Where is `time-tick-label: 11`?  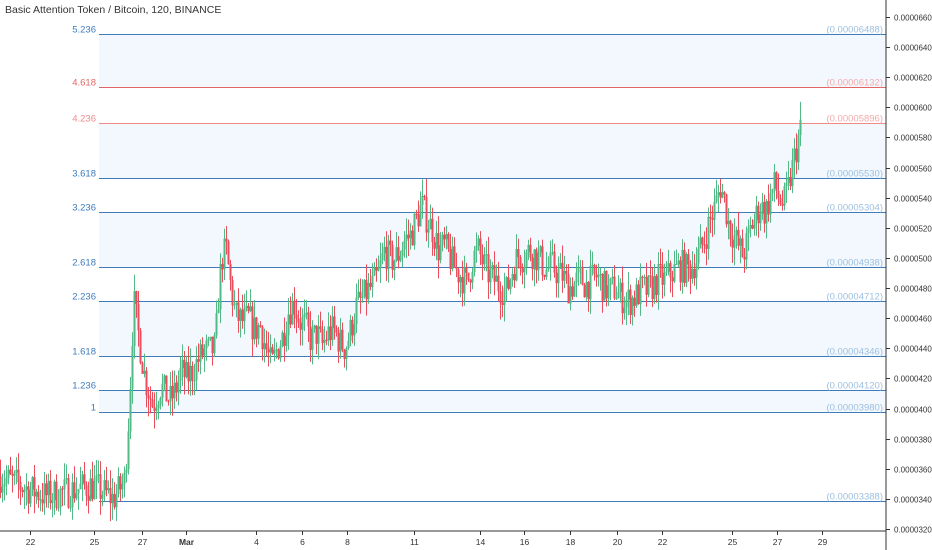
time-tick-label: 11 is located at coordinates (414, 542).